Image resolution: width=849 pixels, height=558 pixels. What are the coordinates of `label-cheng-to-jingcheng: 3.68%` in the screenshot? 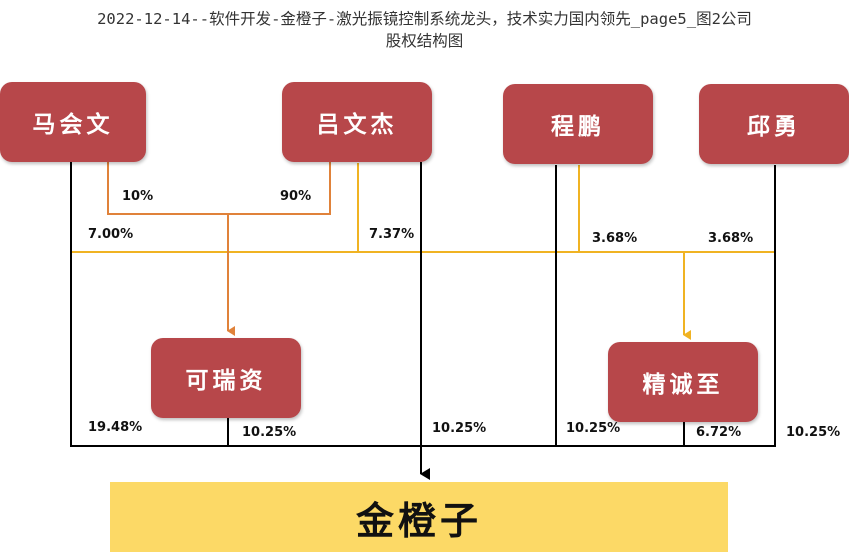 It's located at (615, 238).